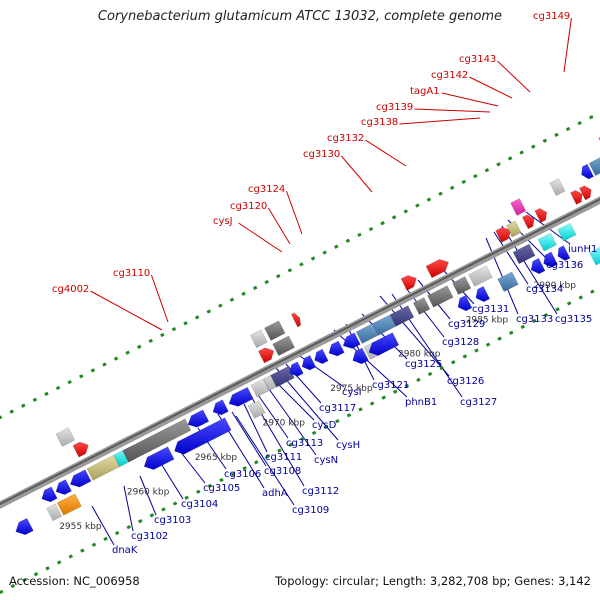  I want to click on reverse-gene-label: cg3103, so click(172, 520).